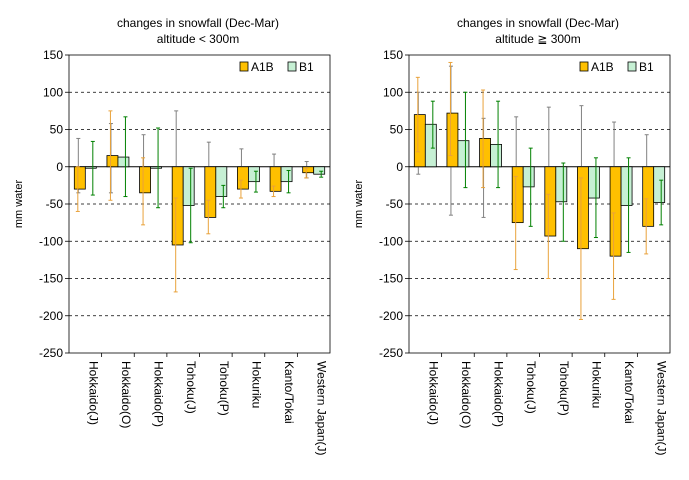  What do you see at coordinates (198, 39) in the screenshot?
I see `chart-title-line: altitude < 300m` at bounding box center [198, 39].